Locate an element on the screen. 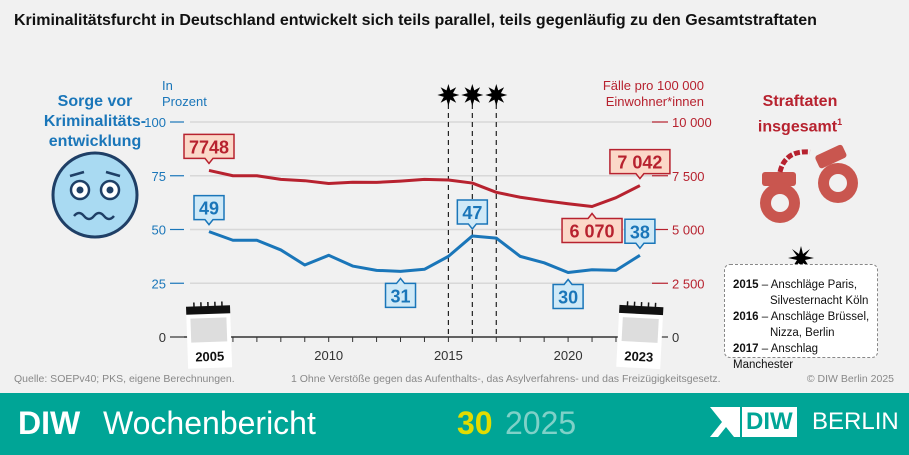 This screenshot has width=909, height=455. x-end-label: 2023 is located at coordinates (639, 356).